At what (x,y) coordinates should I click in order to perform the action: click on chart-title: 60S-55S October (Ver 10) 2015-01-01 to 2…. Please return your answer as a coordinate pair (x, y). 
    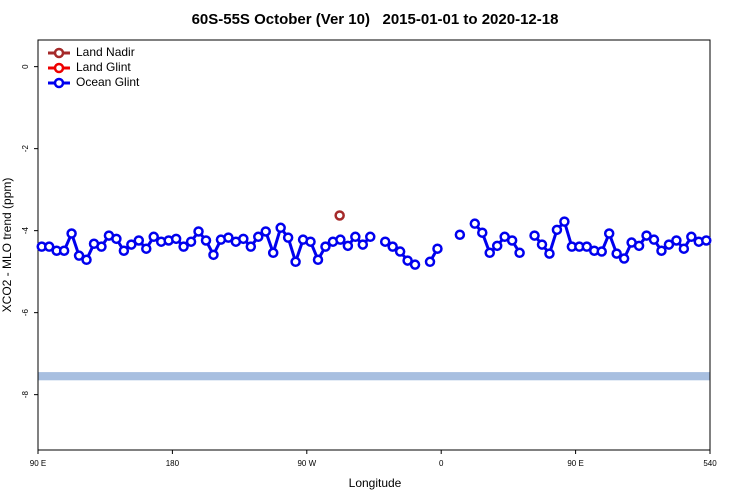
    Looking at the image, I should click on (375, 19).